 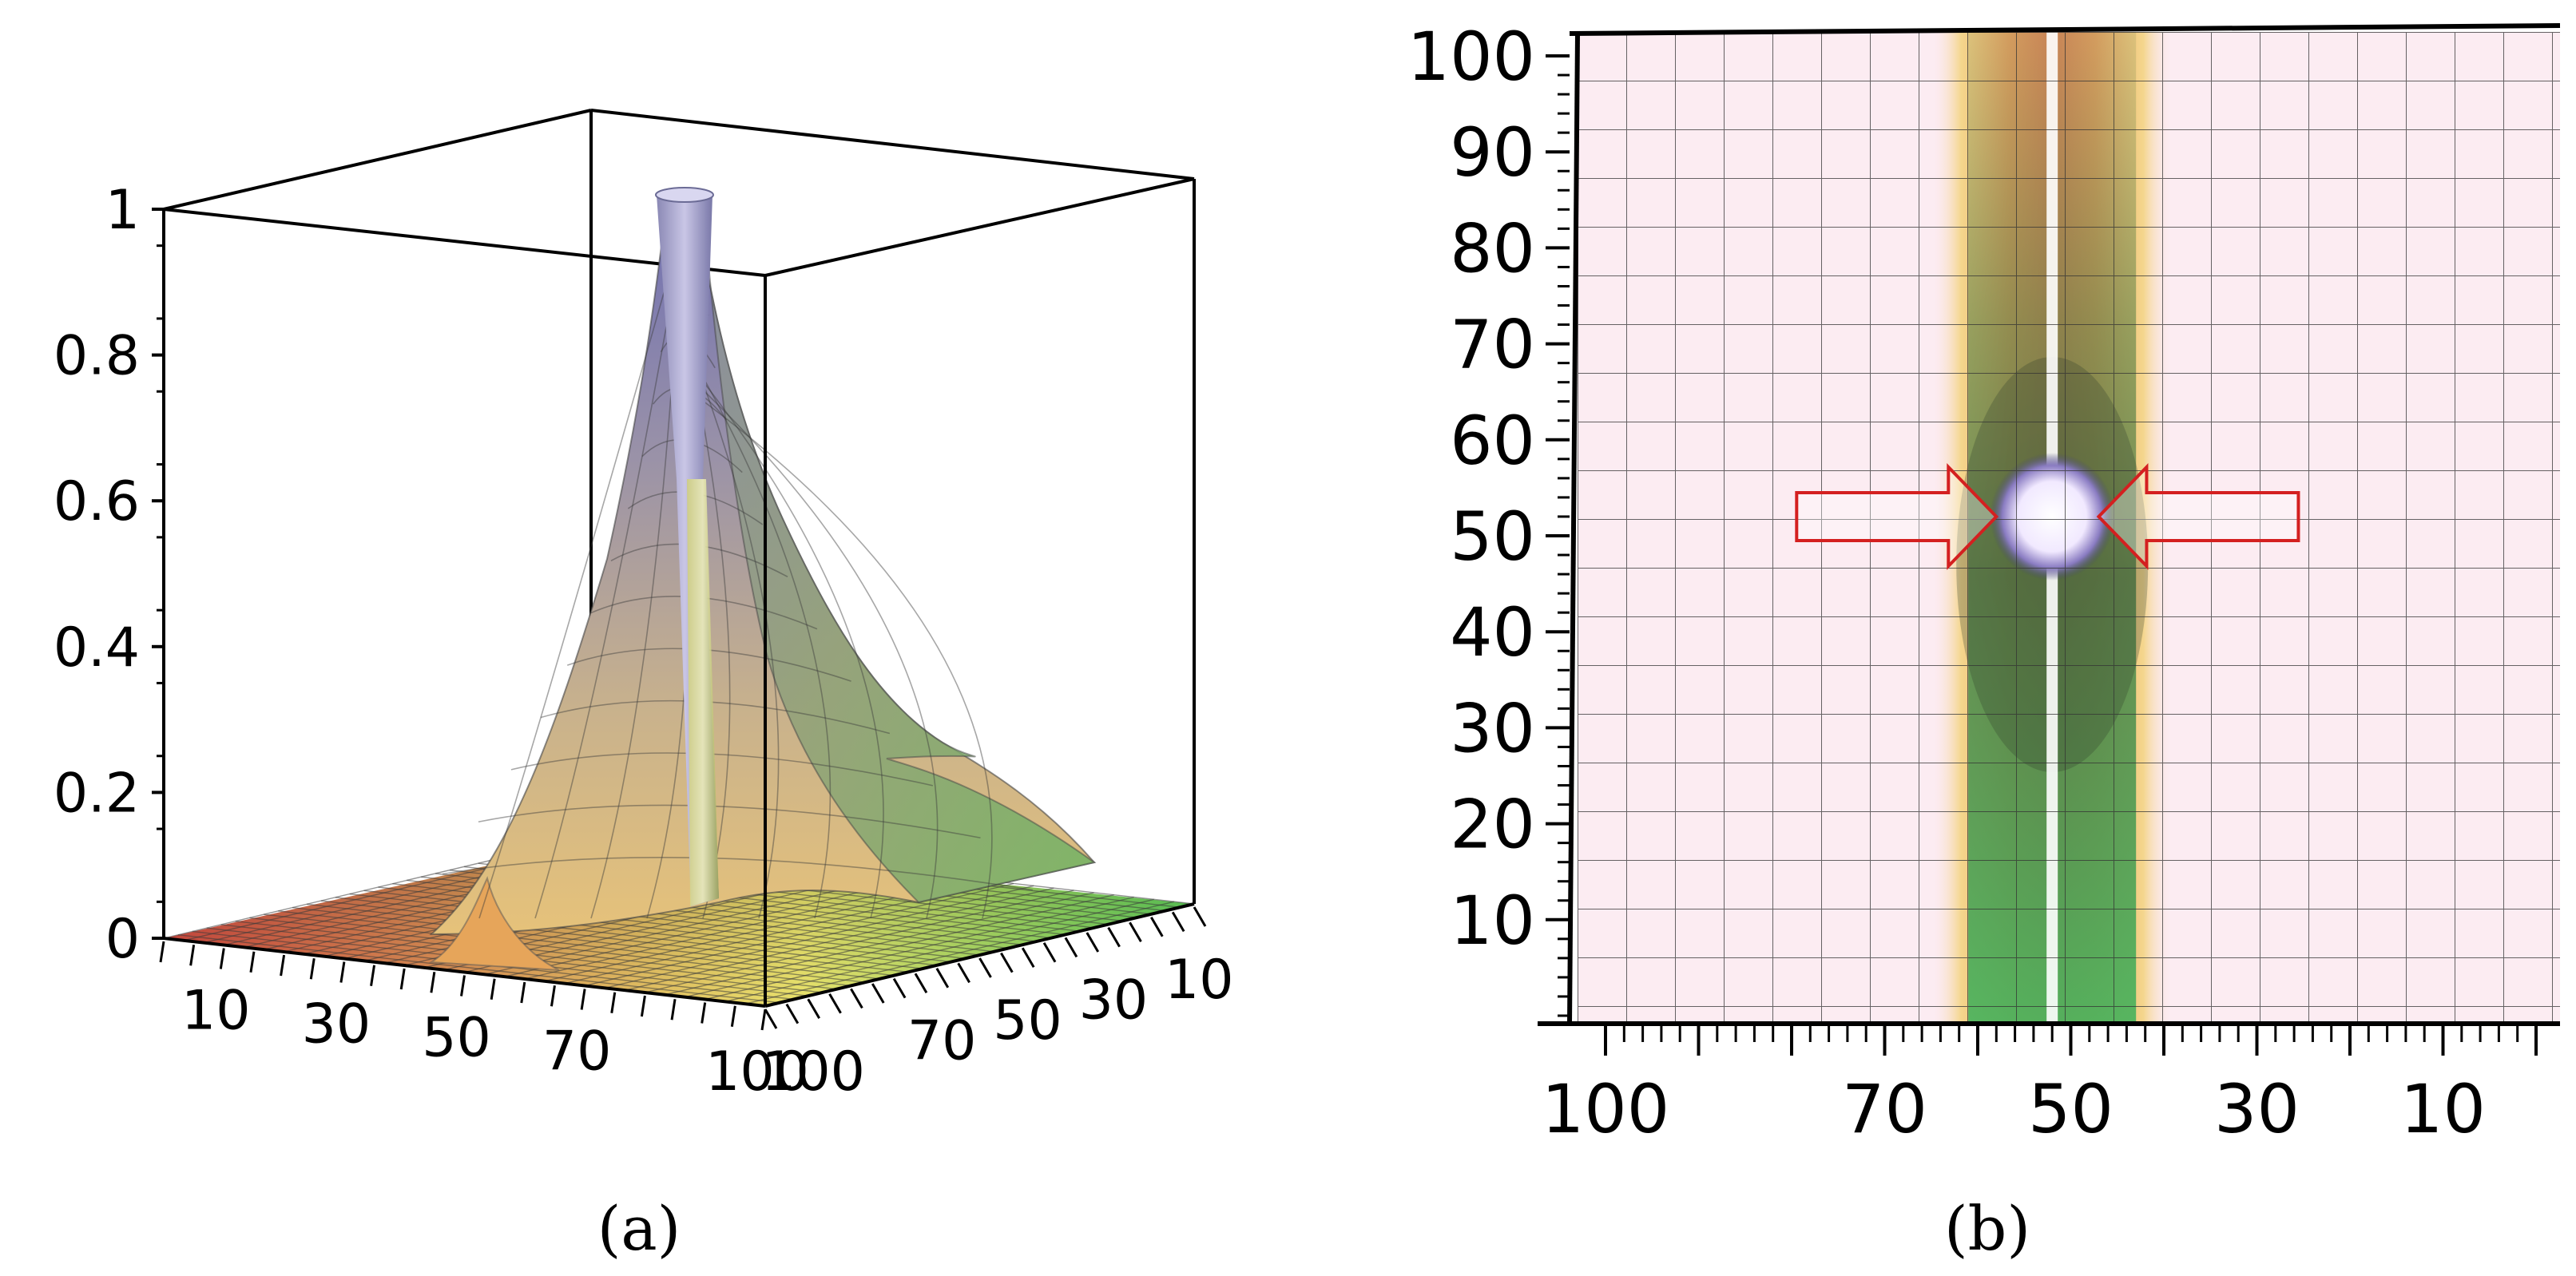 I want to click on x-tick-label-a: 100, so click(x=757, y=1072).